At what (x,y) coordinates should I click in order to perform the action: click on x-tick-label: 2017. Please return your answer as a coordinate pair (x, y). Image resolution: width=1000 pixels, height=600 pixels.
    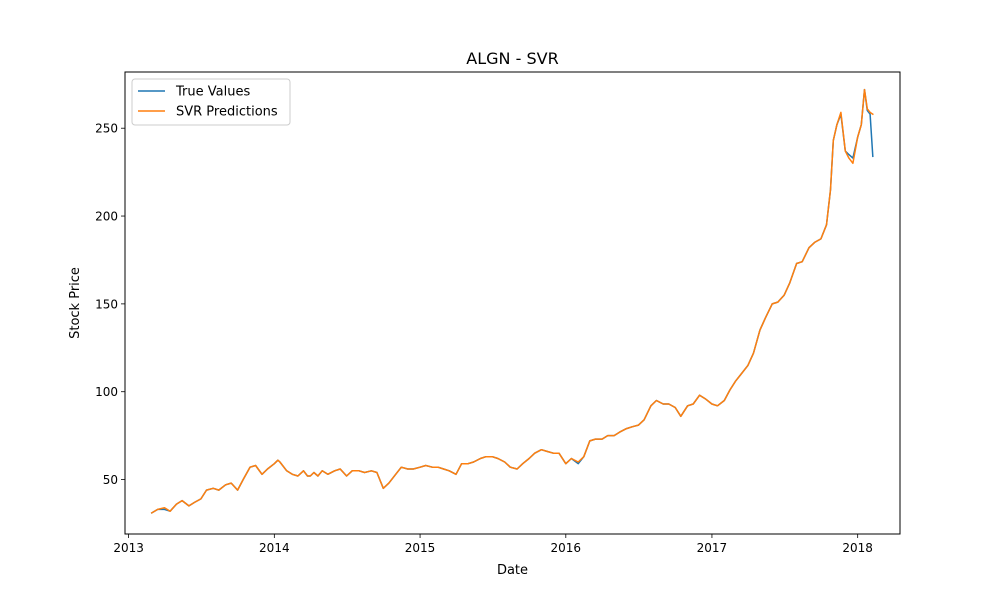
    Looking at the image, I should click on (712, 548).